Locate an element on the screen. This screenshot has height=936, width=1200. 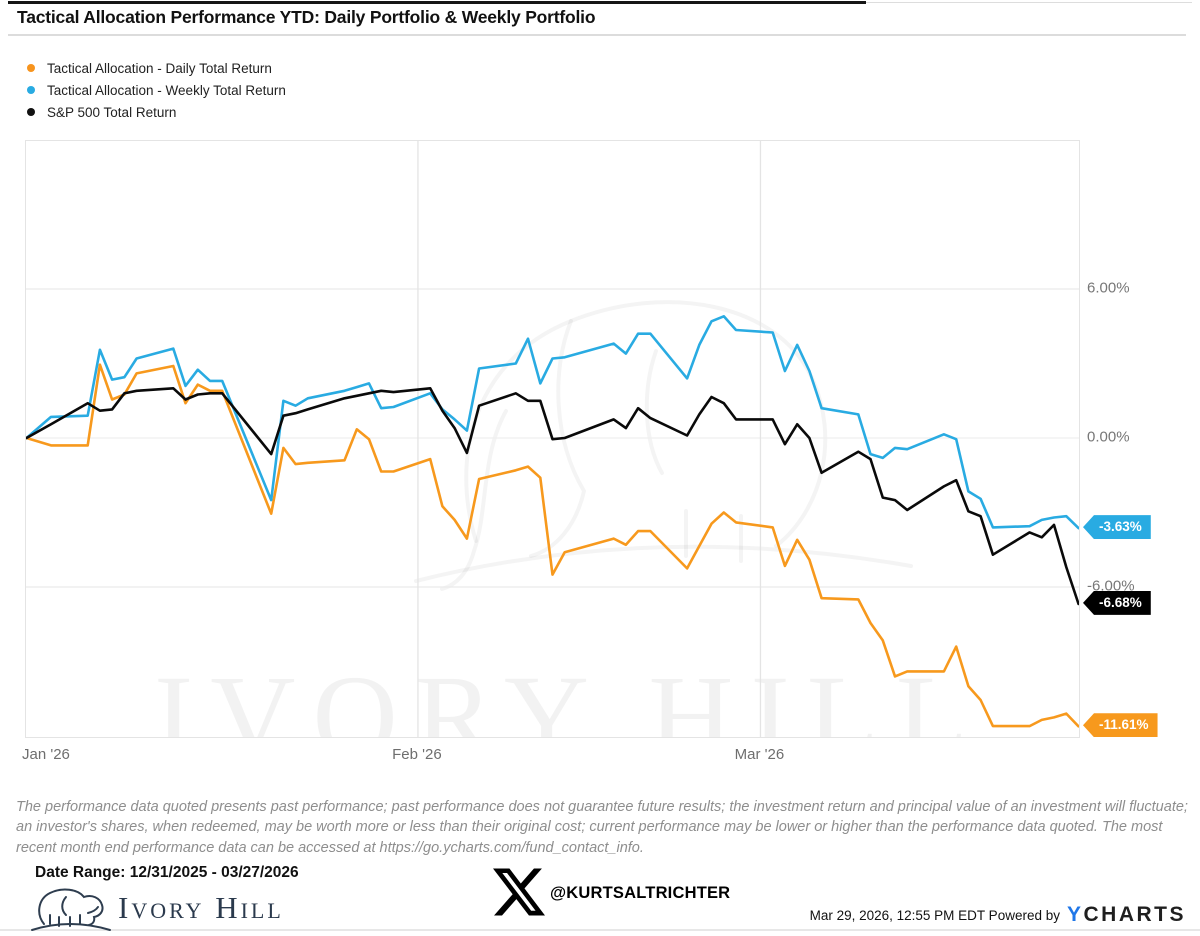
date-range-label: Date Range: 12/31/2025 - 03/27/2026 is located at coordinates (167, 872).